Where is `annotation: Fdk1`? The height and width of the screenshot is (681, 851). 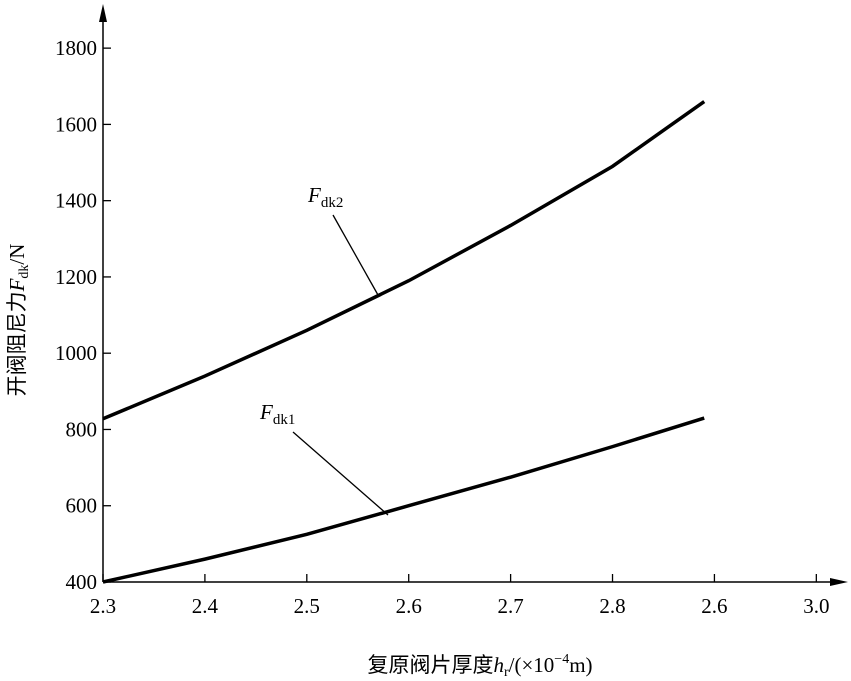 annotation: Fdk1 is located at coordinates (277, 414).